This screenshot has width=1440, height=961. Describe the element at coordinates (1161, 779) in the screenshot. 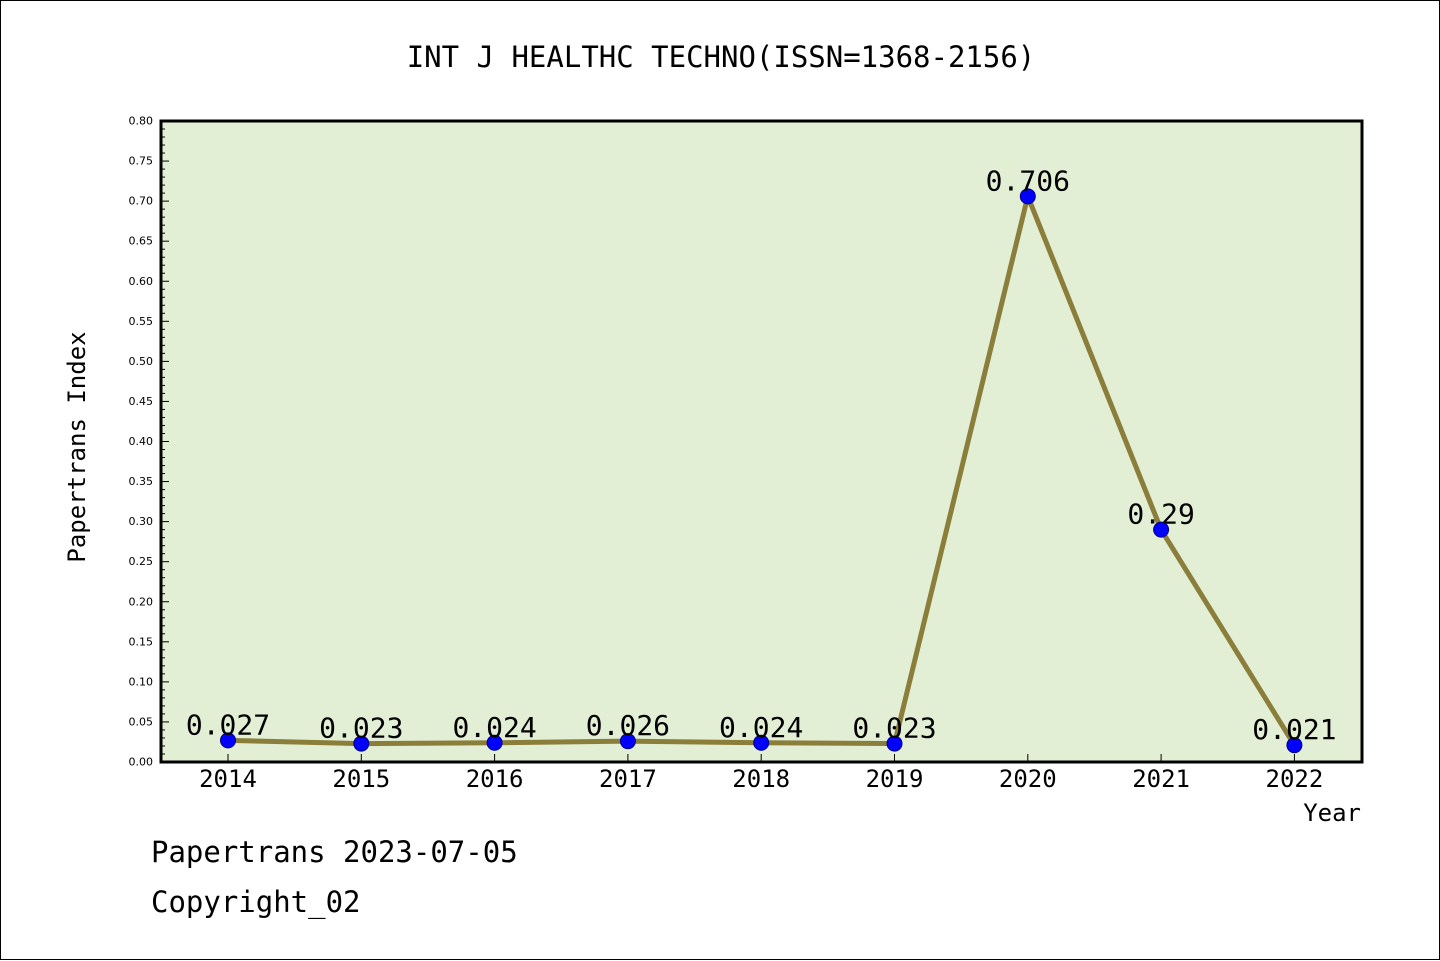

I see `x-tick-label: 2021` at that location.